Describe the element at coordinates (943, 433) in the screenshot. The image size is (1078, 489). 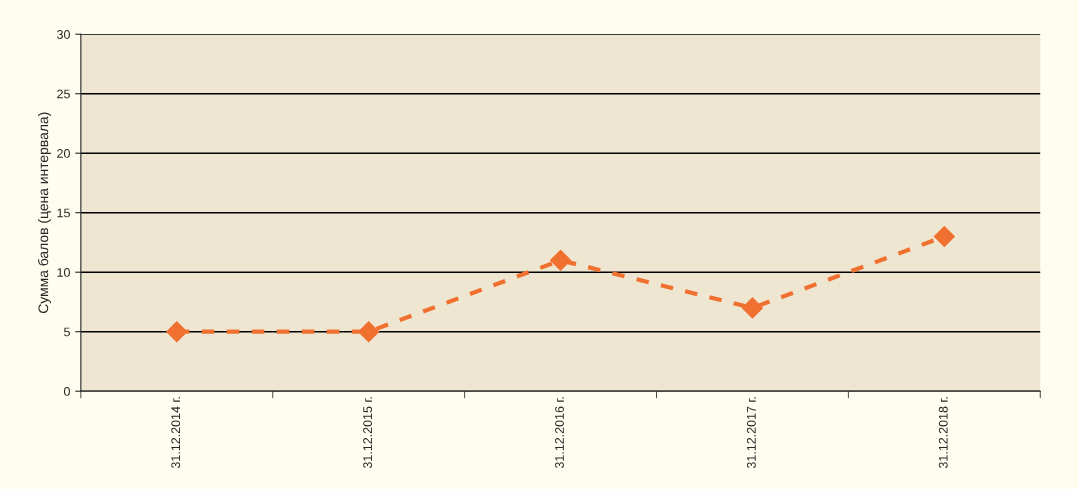
I see `x-tick-label: 31.12.2018 г.` at that location.